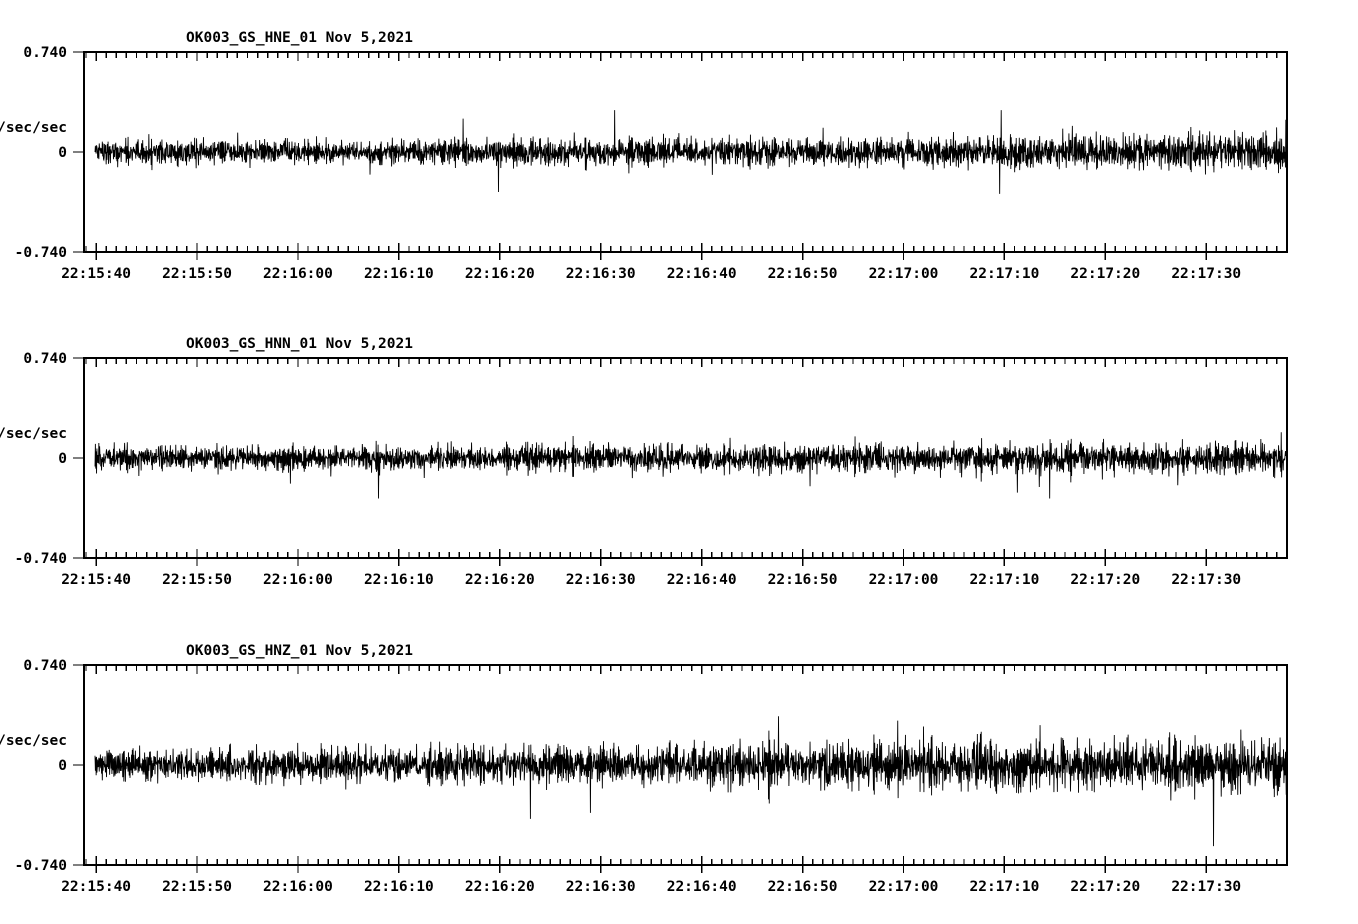  I want to click on waveform-trace-hnz, so click(691, 781).